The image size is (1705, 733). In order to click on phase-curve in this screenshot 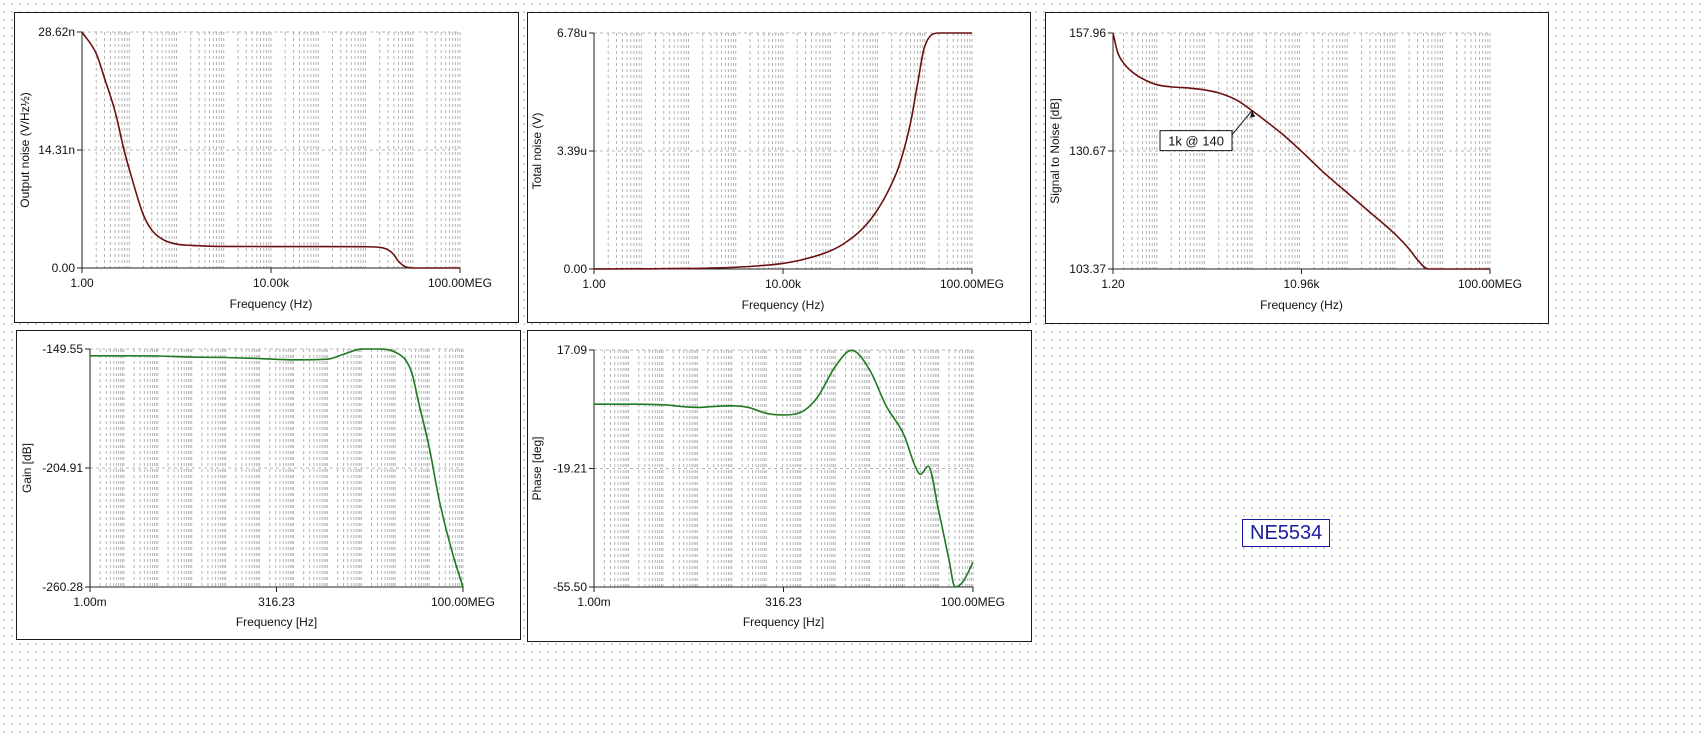, I will do `click(783, 468)`.